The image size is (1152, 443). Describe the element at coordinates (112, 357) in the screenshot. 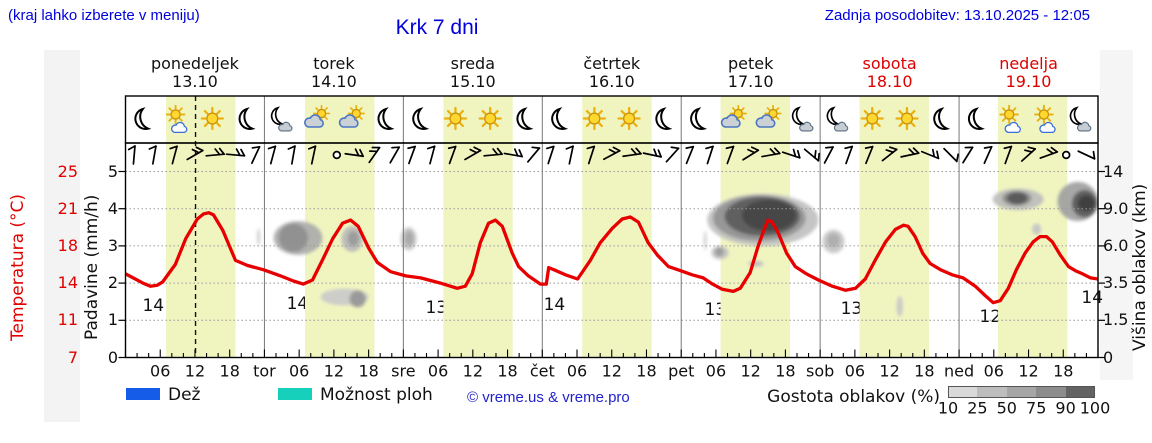

I see `precip-tick-label: 0` at that location.